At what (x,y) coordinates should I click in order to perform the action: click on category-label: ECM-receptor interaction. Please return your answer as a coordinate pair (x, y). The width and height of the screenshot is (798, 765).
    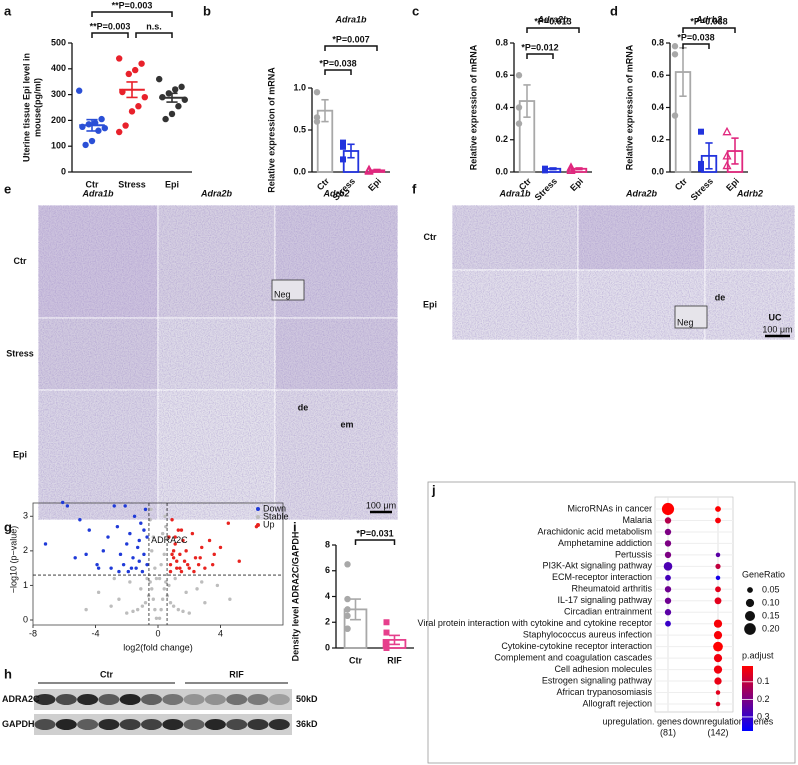
    Looking at the image, I should click on (602, 577).